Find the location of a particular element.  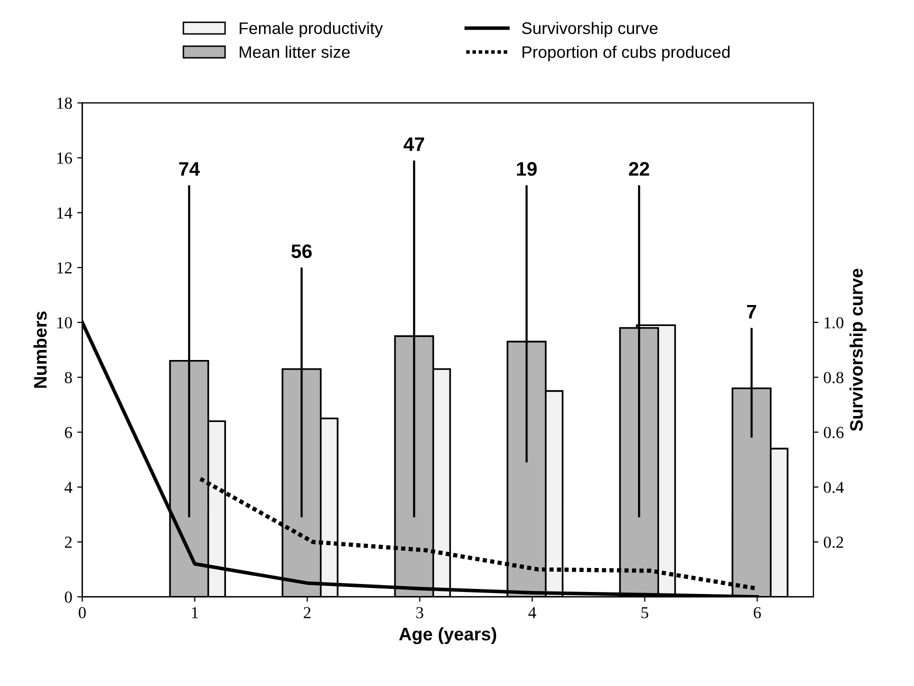

legend-label: Mean litter size is located at coordinates (295, 52).